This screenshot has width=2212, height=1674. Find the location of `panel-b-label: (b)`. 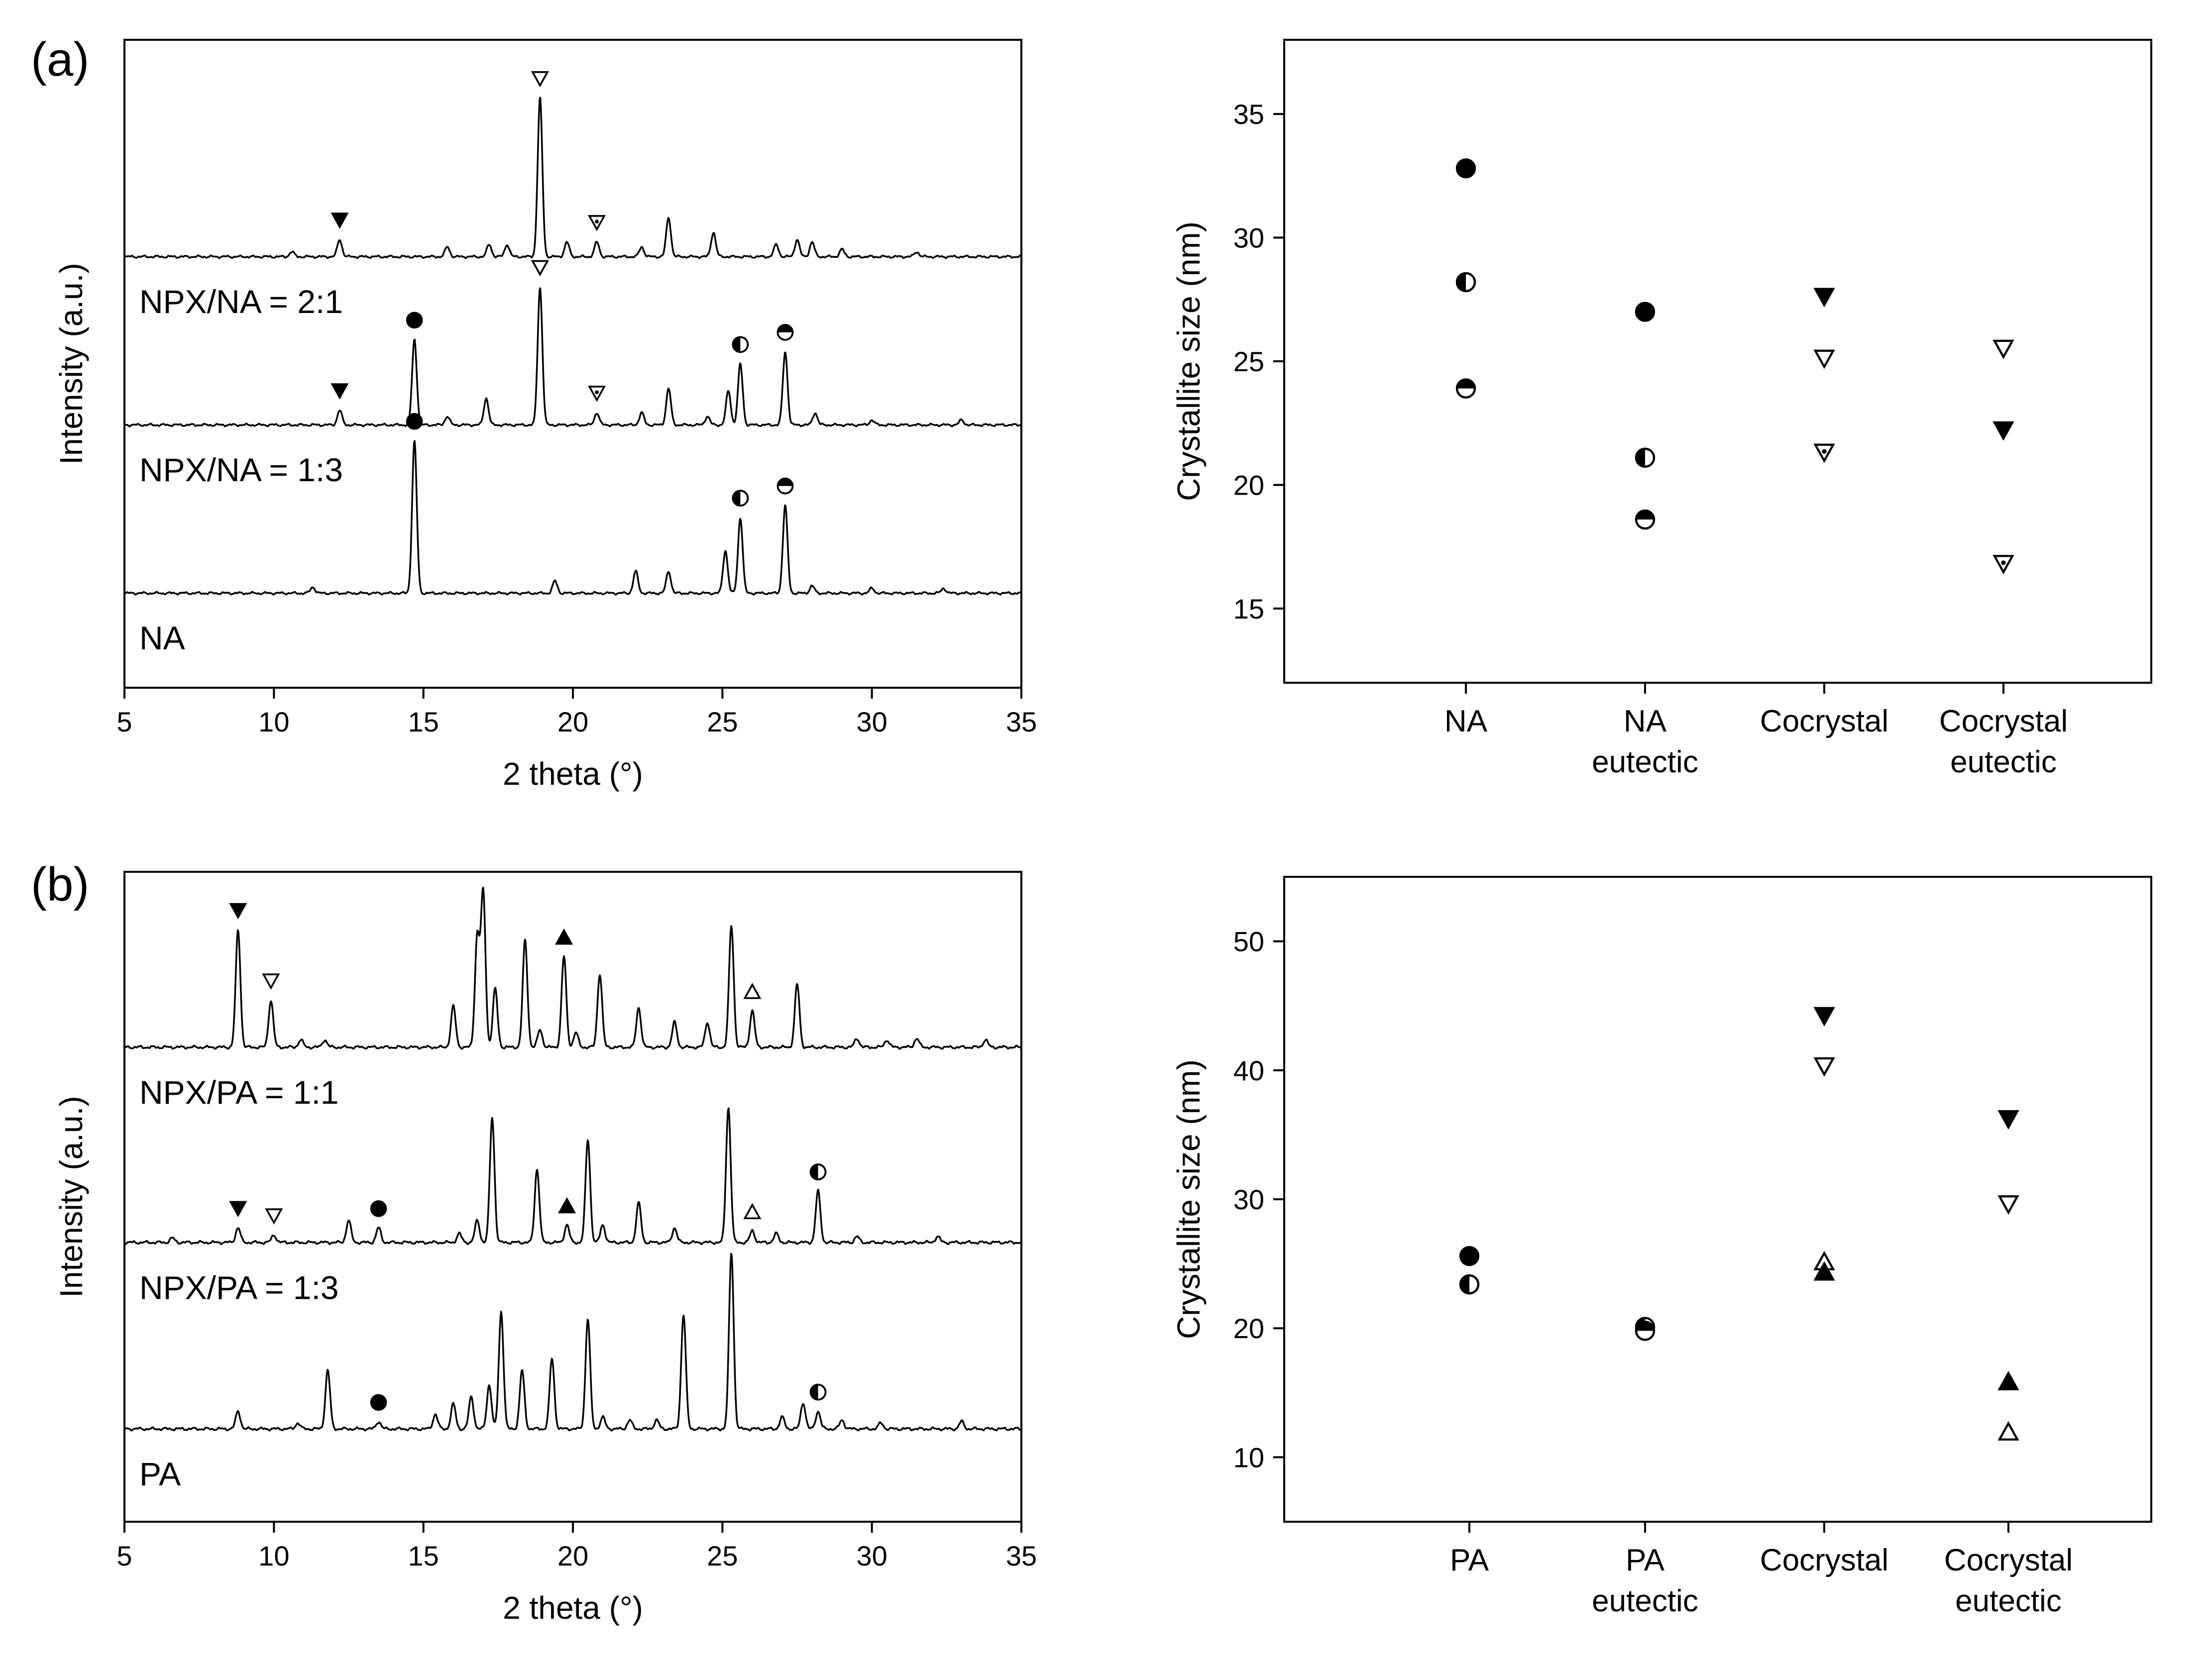

panel-b-label: (b) is located at coordinates (60, 884).